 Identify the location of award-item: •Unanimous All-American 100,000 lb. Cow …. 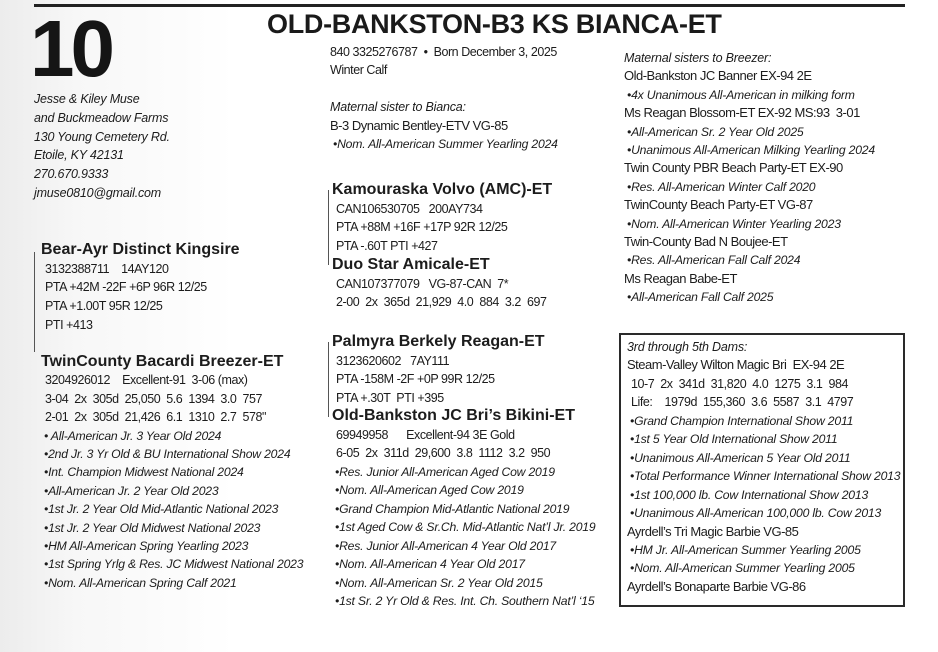
(756, 513).